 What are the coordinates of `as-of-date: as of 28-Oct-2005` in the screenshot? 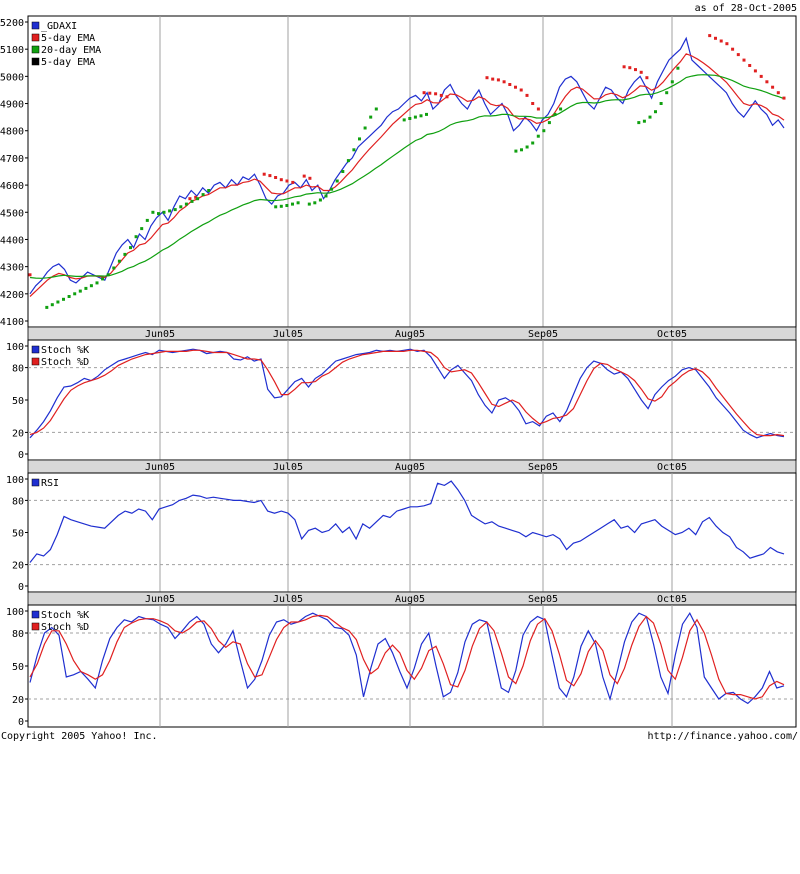 It's located at (746, 8).